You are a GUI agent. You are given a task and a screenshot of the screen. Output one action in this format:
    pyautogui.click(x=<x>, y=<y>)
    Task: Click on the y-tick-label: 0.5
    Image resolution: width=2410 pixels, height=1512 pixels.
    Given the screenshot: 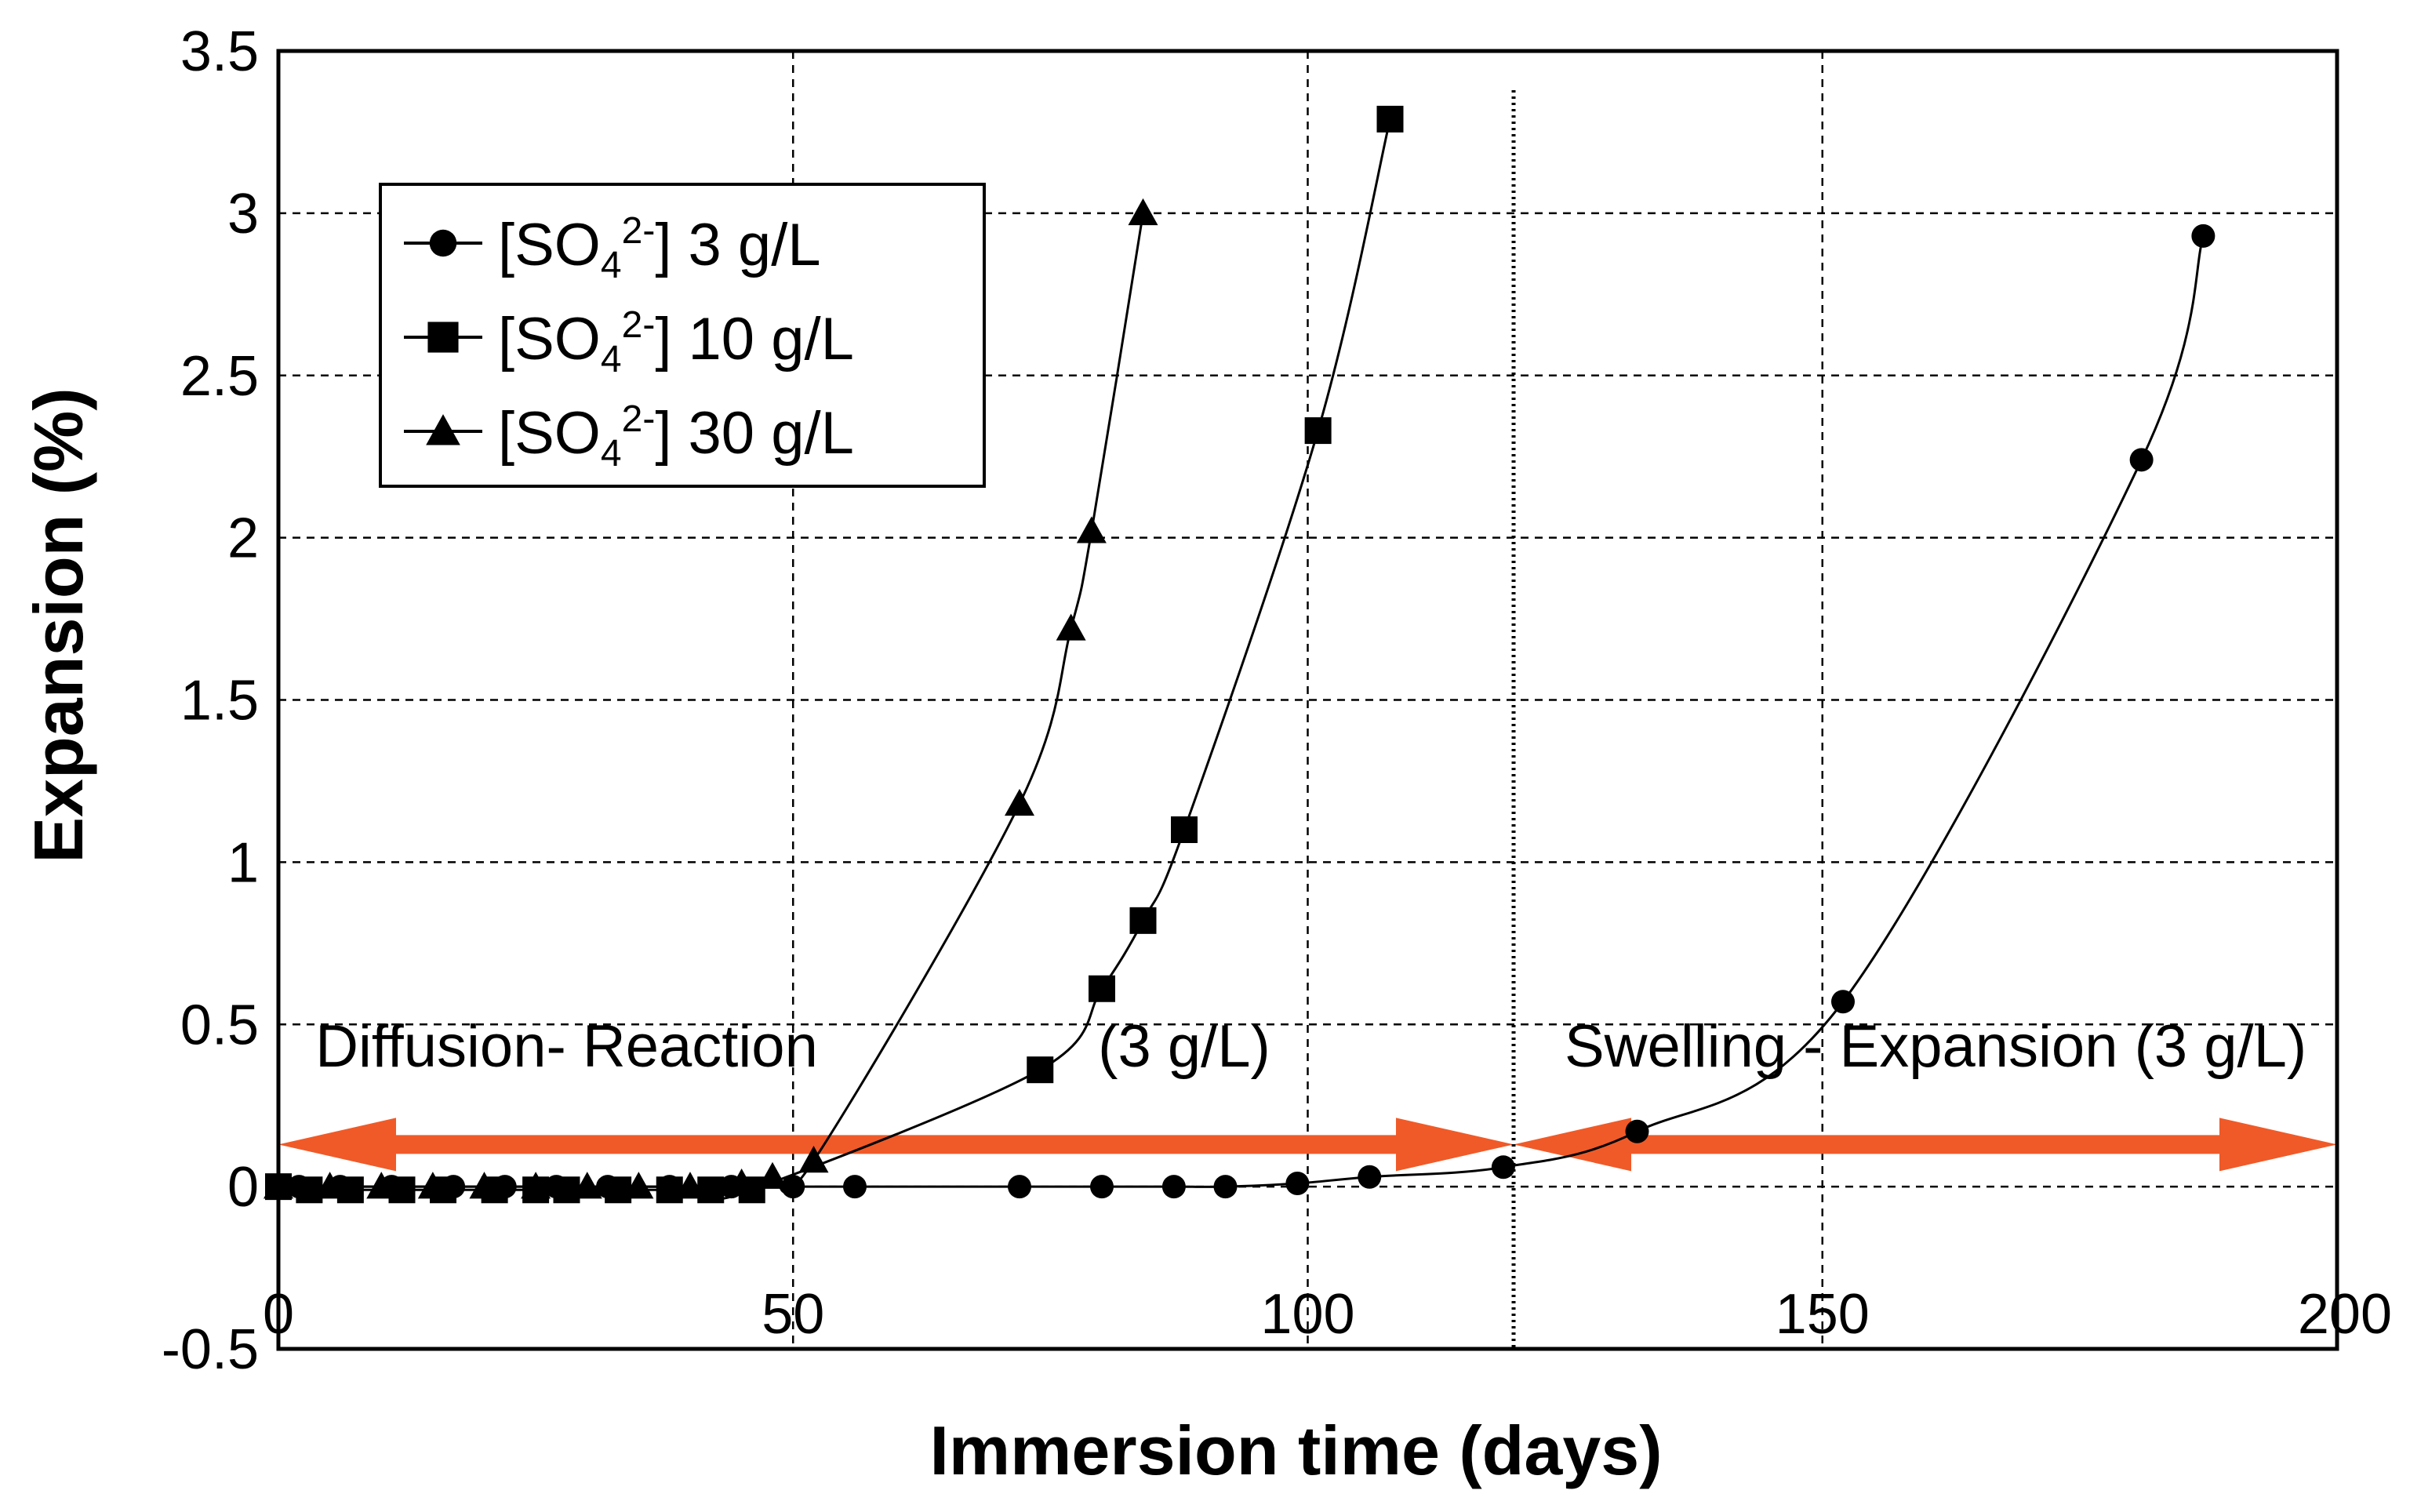 What is the action you would take?
    pyautogui.click(x=219, y=1025)
    